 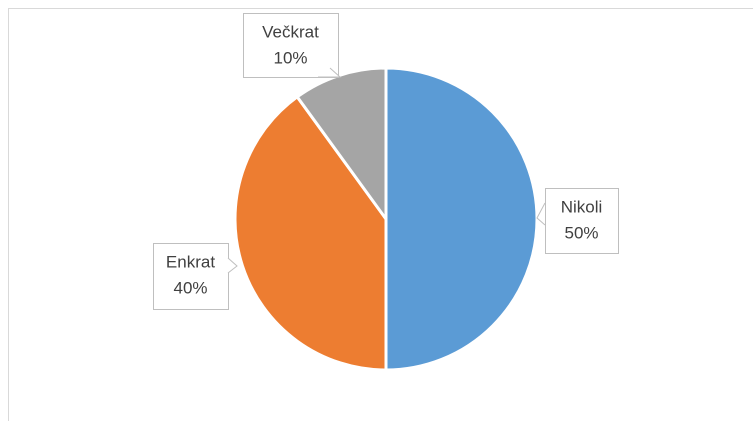 What do you see at coordinates (190, 261) in the screenshot?
I see `category-label: Enkrat` at bounding box center [190, 261].